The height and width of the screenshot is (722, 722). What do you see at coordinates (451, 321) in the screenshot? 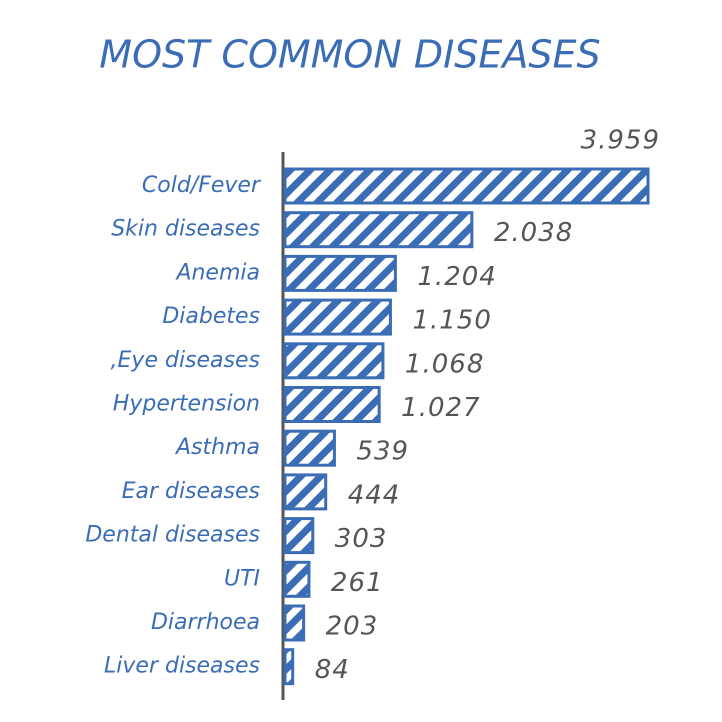
I see `value-label: 1.150` at bounding box center [451, 321].